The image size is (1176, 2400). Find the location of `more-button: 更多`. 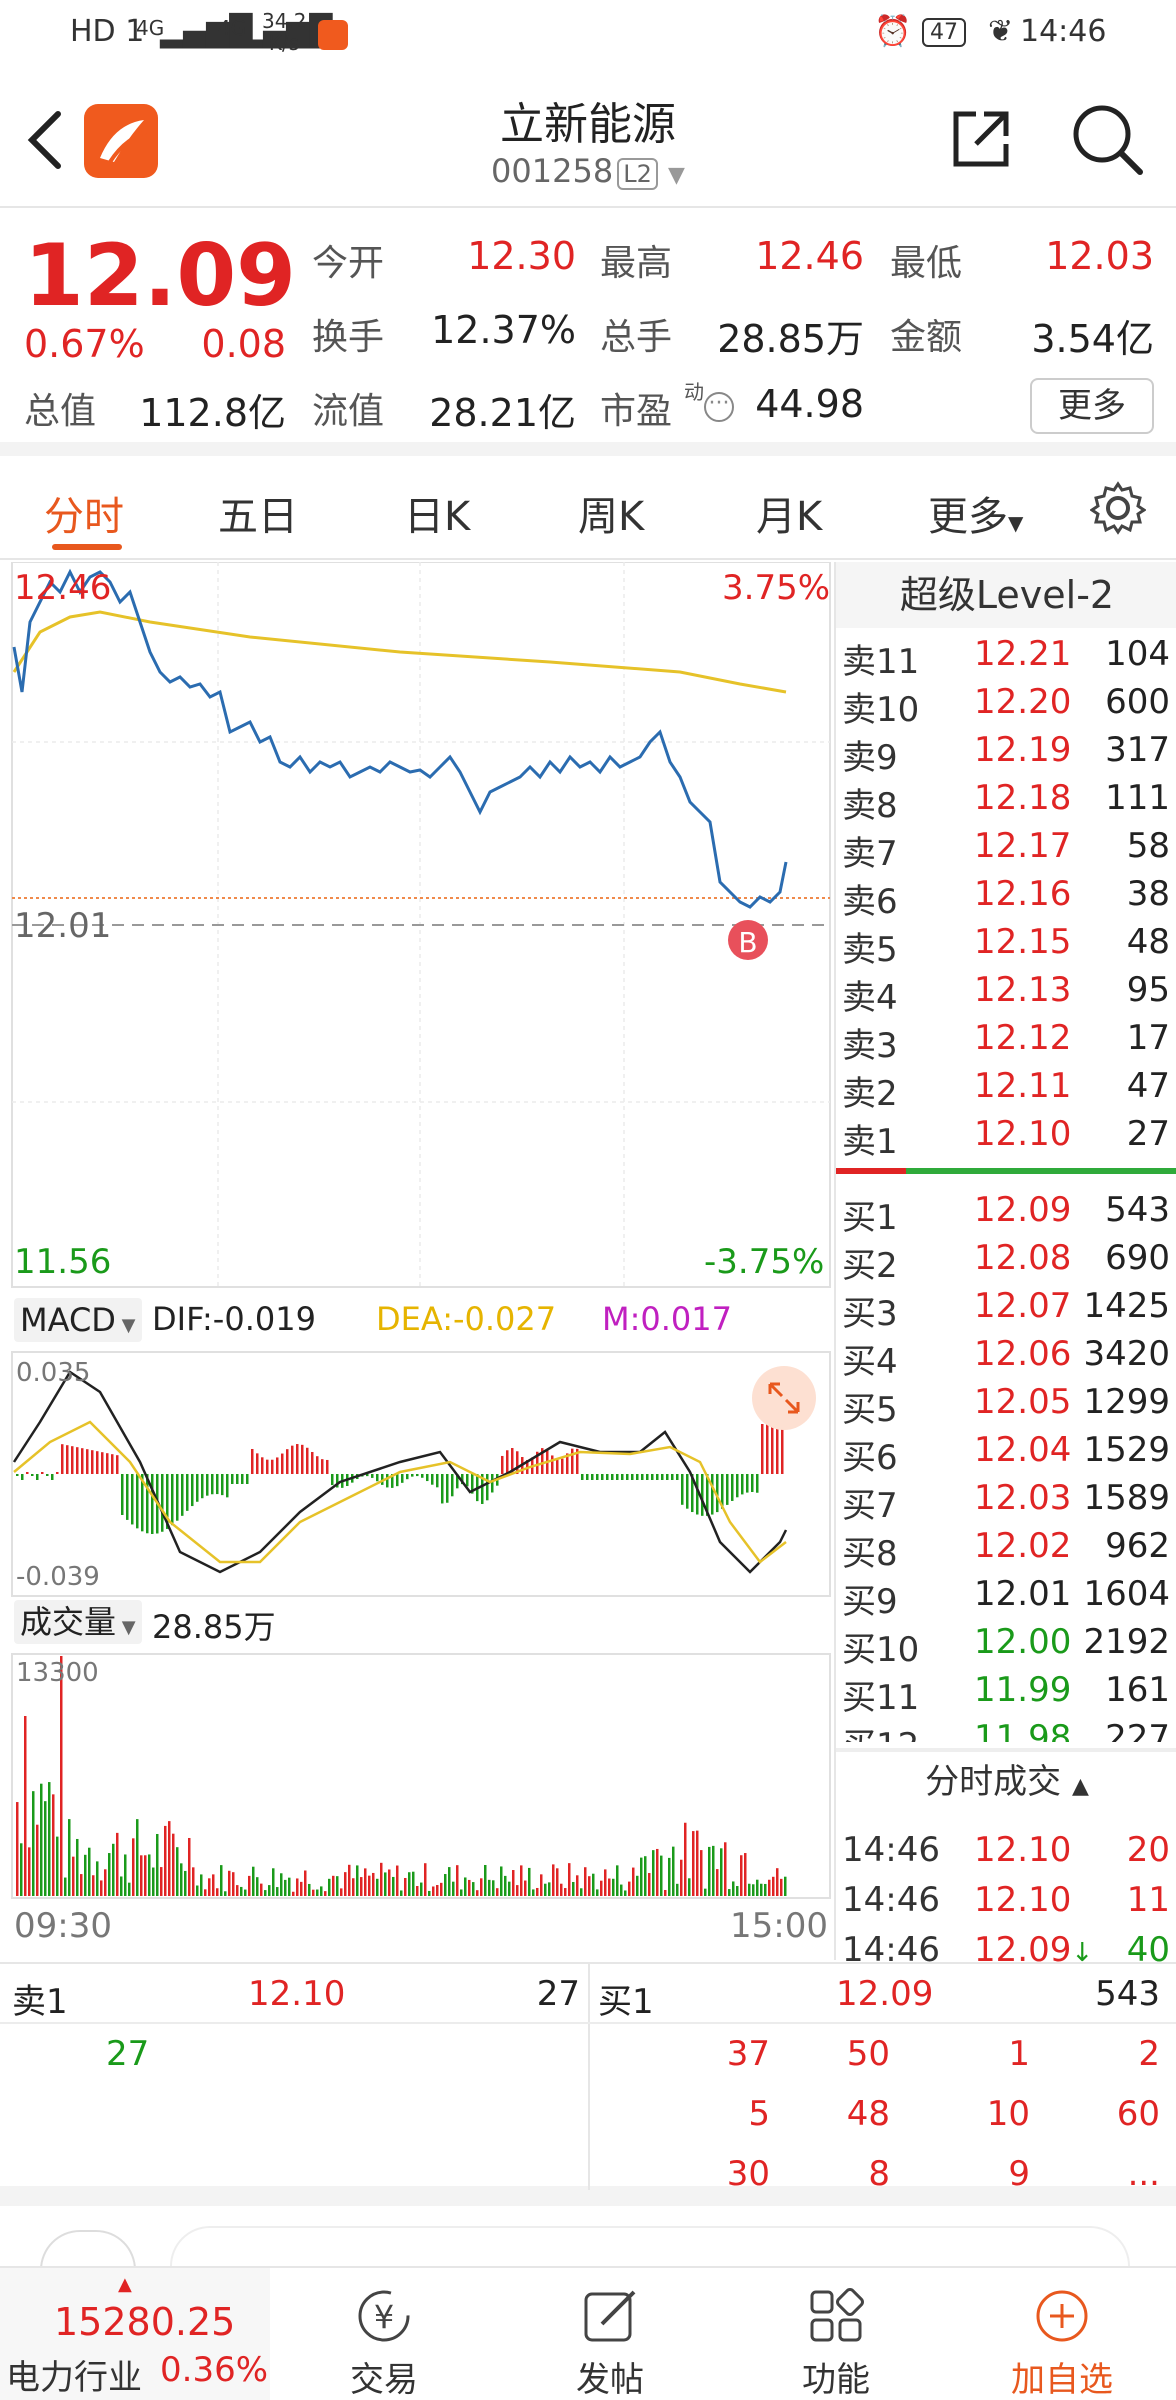

more-button: 更多 is located at coordinates (1092, 406).